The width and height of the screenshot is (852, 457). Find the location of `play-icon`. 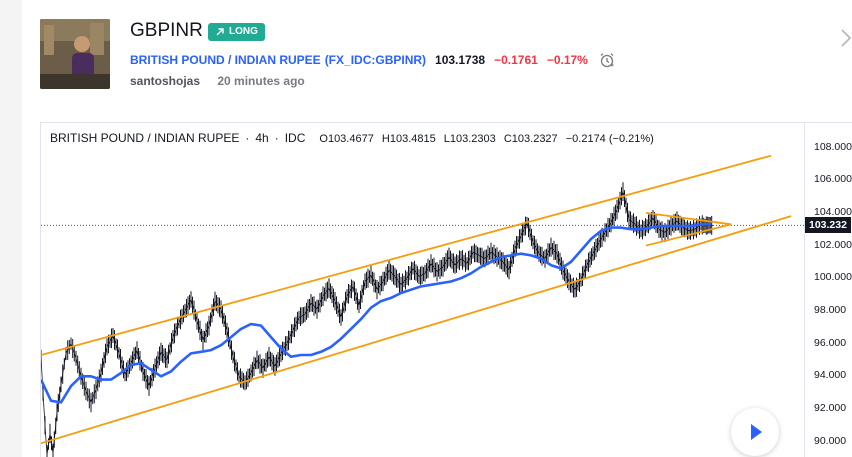

play-icon is located at coordinates (756, 432).